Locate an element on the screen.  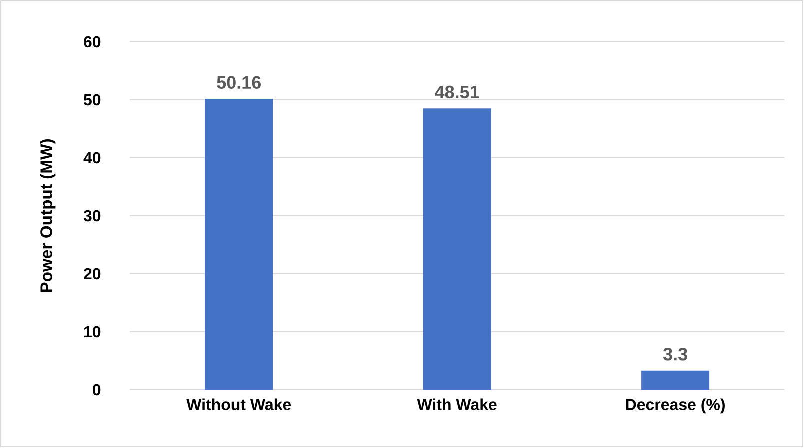
y-tick-label: 0 is located at coordinates (97, 390).